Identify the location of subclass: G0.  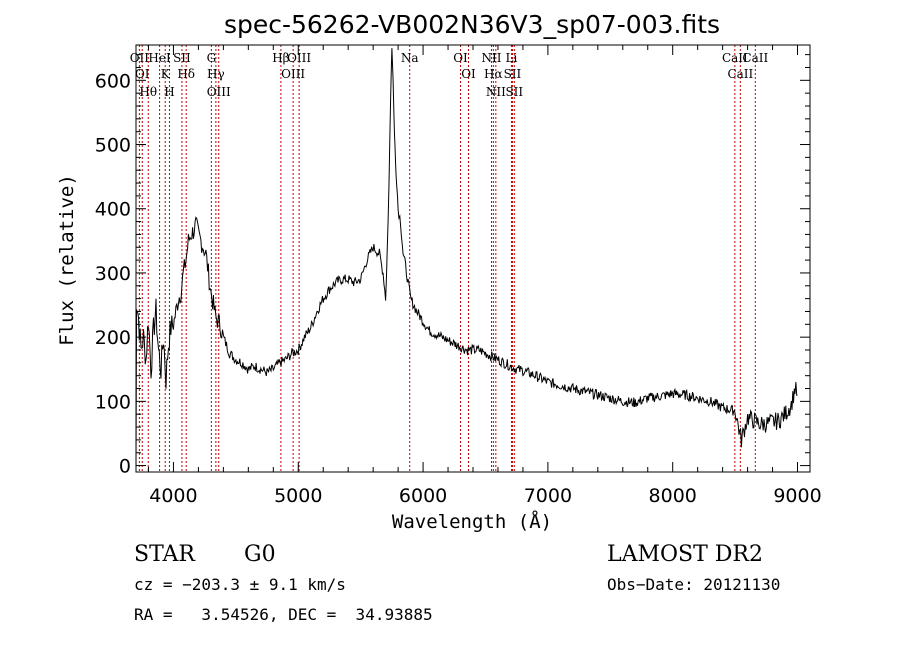
(260, 554).